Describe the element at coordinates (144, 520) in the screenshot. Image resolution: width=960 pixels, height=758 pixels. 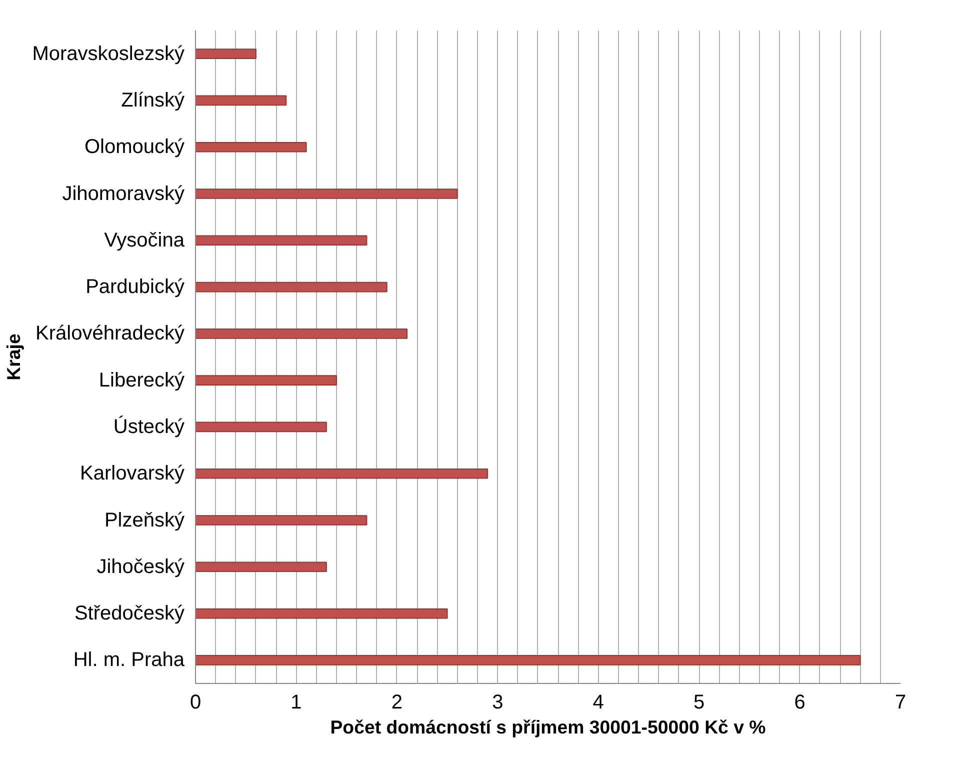
I see `y-tick-label: Plzeňský` at that location.